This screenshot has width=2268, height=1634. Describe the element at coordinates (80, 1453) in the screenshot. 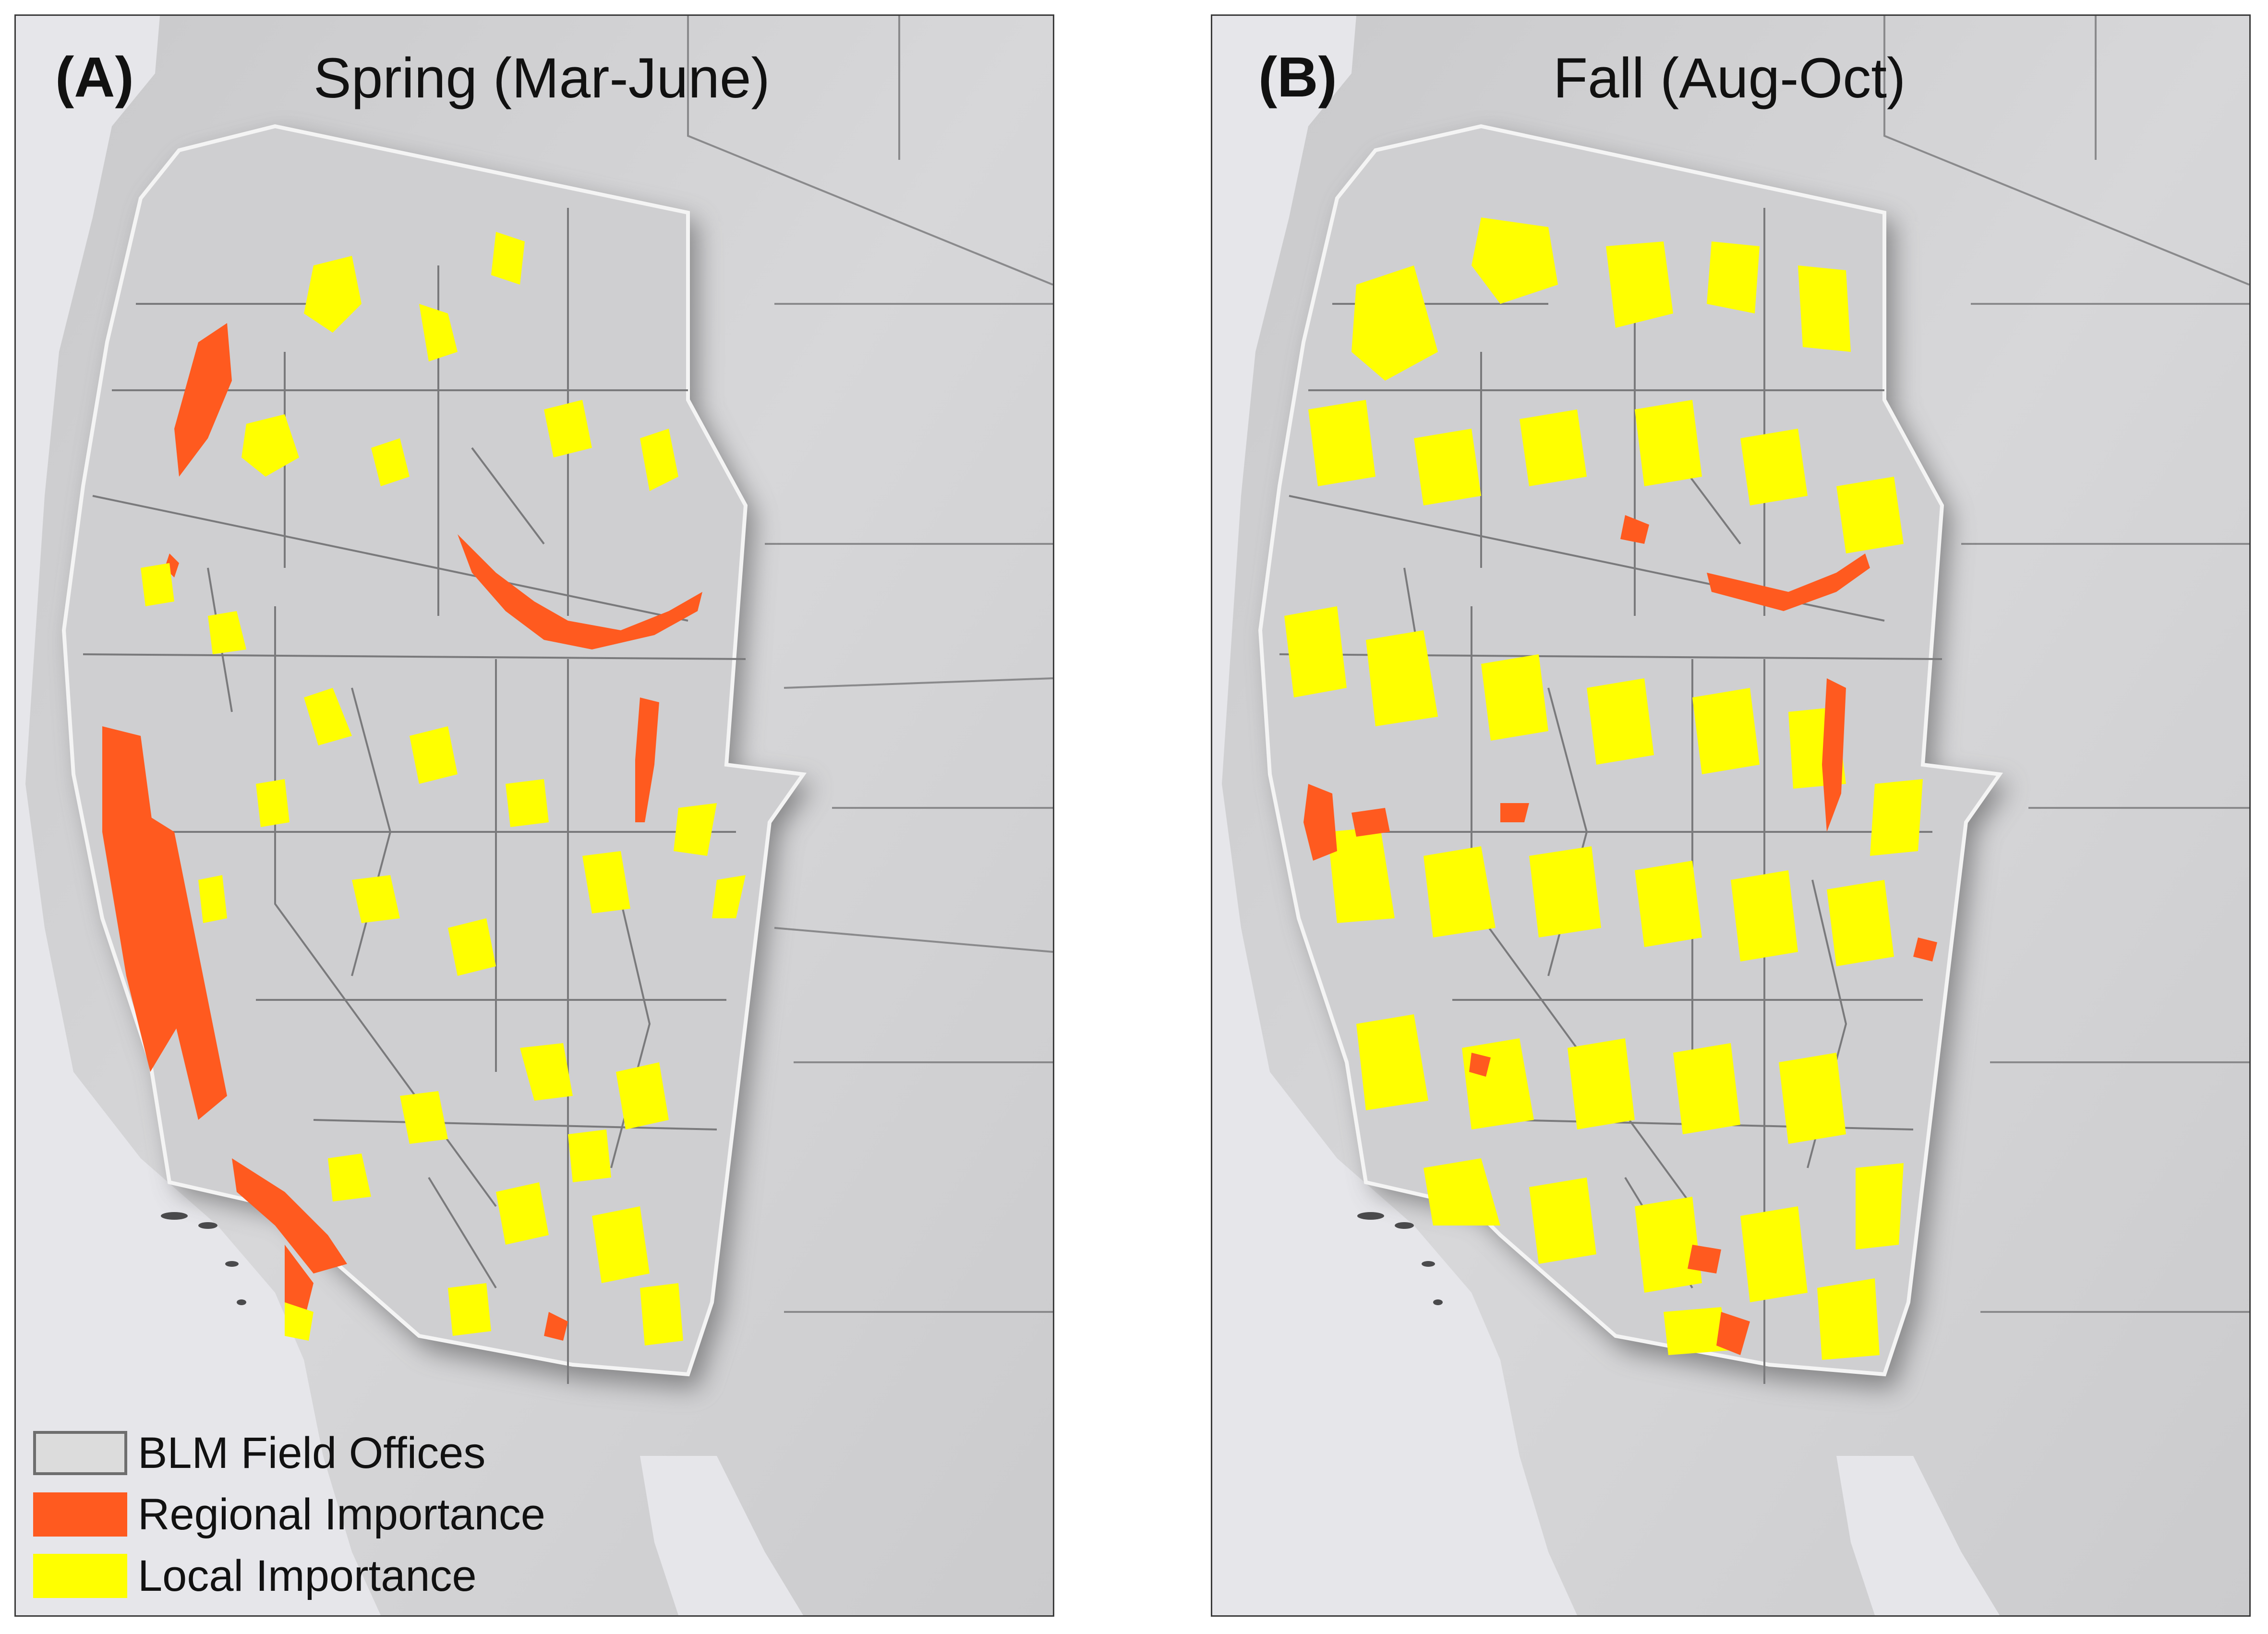

I see `legend-swatch-field-offices` at that location.